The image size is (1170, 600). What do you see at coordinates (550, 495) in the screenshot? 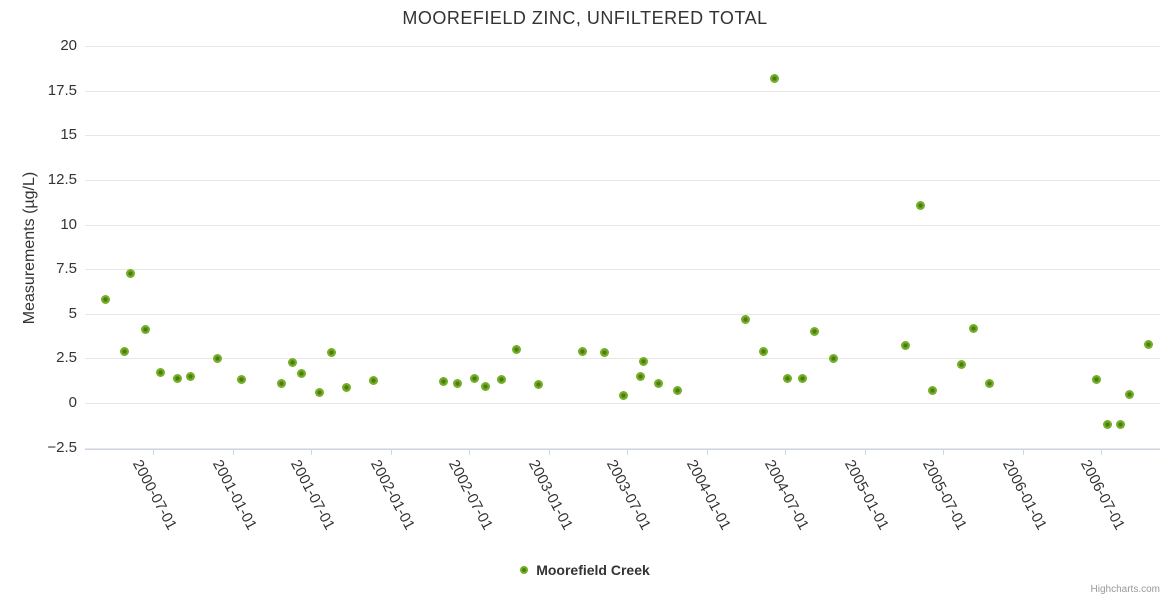
I see `x-axis-tick-label: 2003-01-01` at bounding box center [550, 495].